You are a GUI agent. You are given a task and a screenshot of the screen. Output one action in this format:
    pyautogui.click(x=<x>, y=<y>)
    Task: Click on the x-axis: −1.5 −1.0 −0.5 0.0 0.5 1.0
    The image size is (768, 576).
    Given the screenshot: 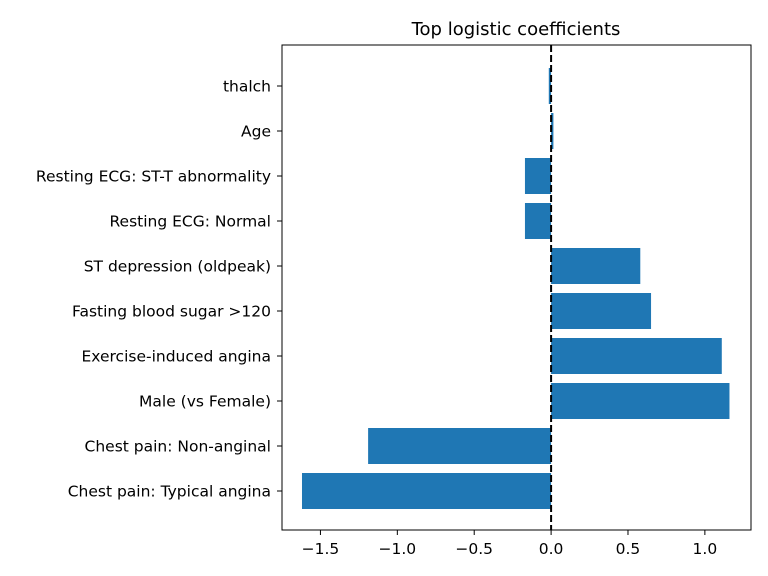 What is the action you would take?
    pyautogui.click(x=510, y=544)
    